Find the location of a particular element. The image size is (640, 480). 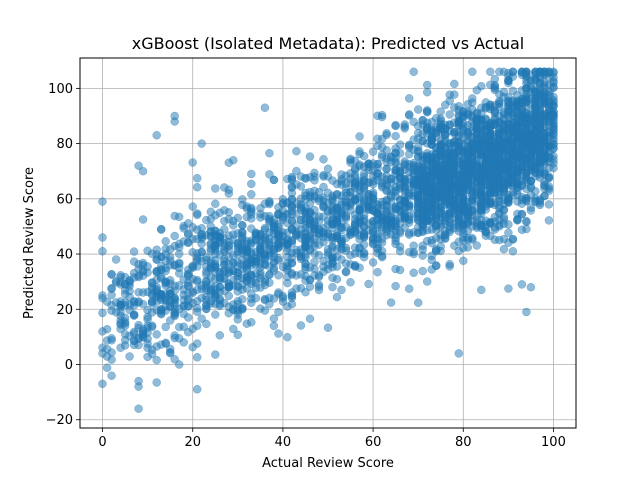

y-tick-label: 20 is located at coordinates (64, 310).